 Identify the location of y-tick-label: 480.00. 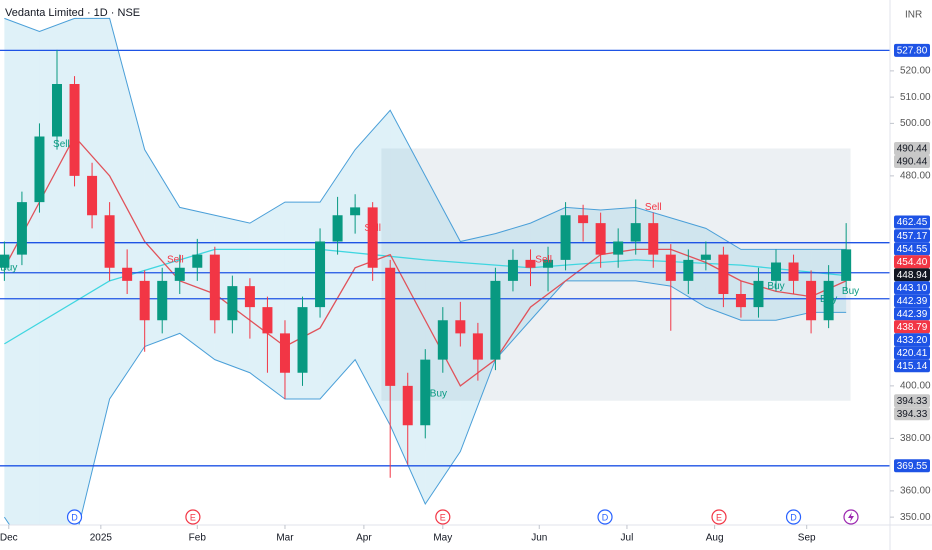
(915, 176).